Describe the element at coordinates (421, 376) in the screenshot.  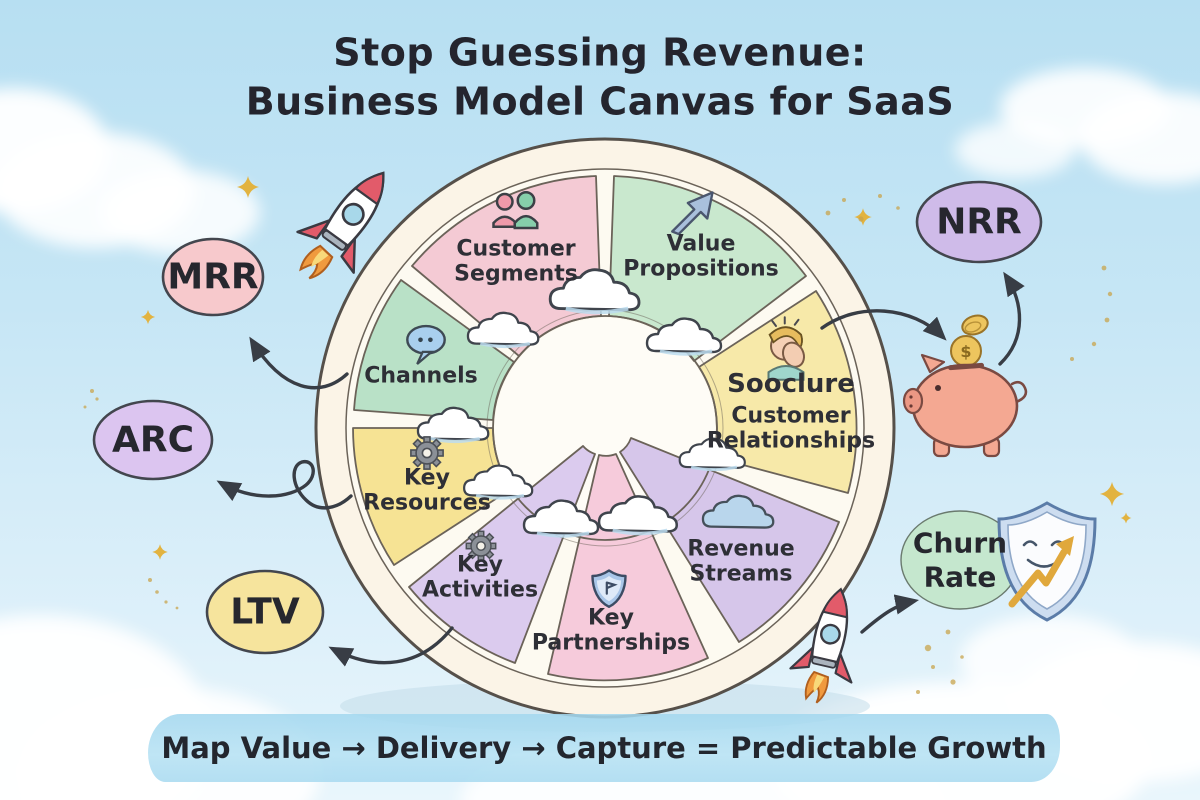
I see `segment-label-channels: Channels` at that location.